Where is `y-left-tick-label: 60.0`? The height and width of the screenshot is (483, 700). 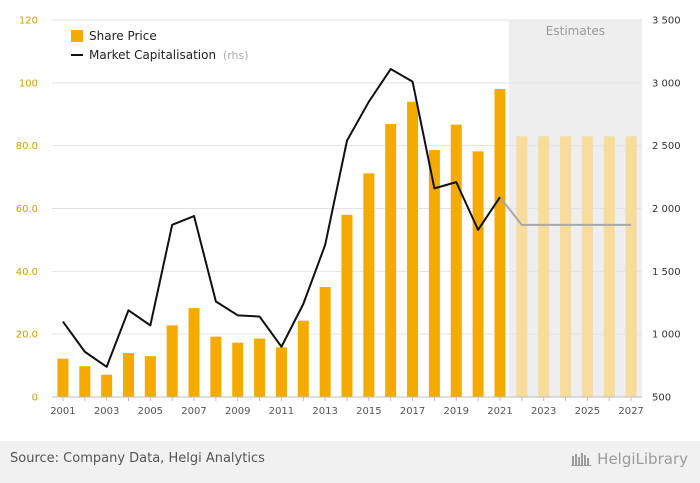
y-left-tick-label: 60.0 is located at coordinates (27, 209).